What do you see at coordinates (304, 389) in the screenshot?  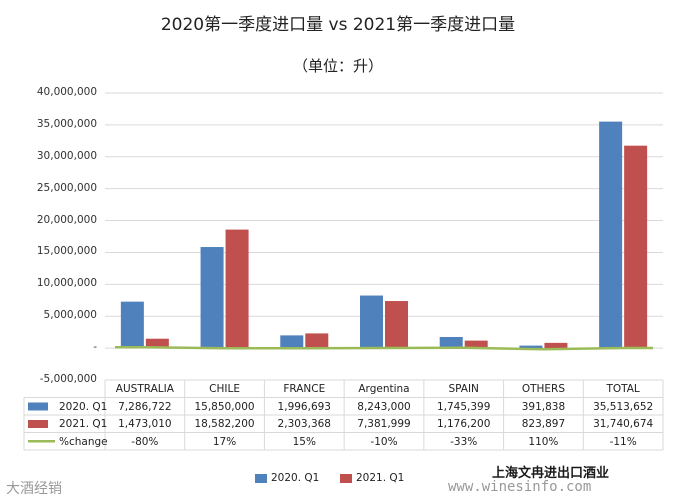 I see `category-label: FRANCE` at bounding box center [304, 389].